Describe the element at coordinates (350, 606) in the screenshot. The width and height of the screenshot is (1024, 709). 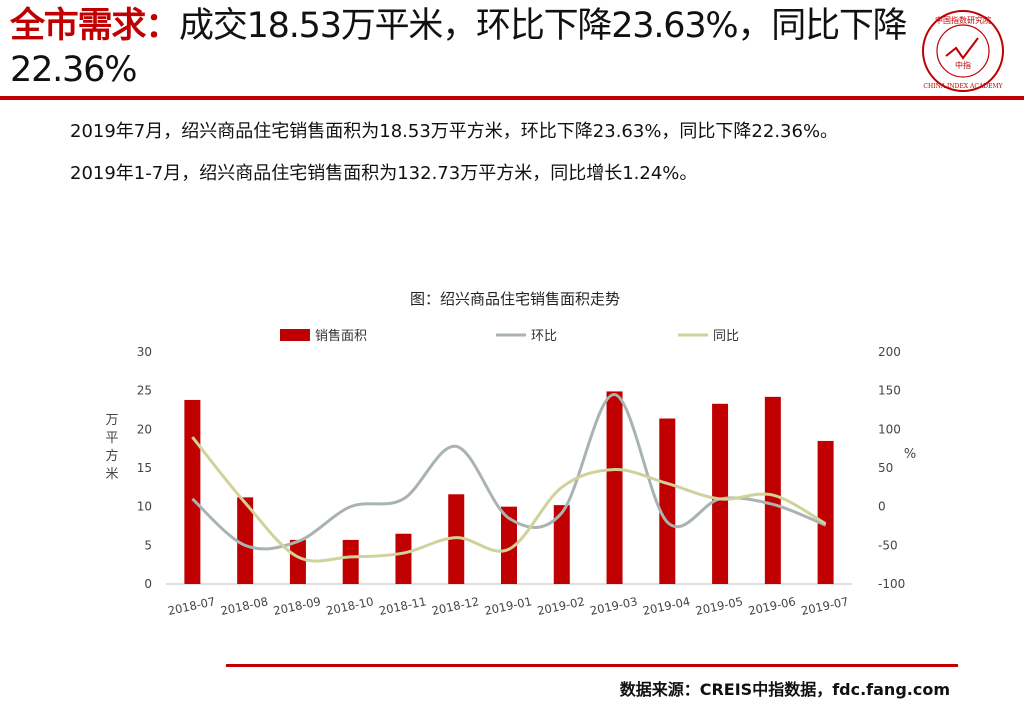
I see `x-tick-label: 2018-10` at that location.